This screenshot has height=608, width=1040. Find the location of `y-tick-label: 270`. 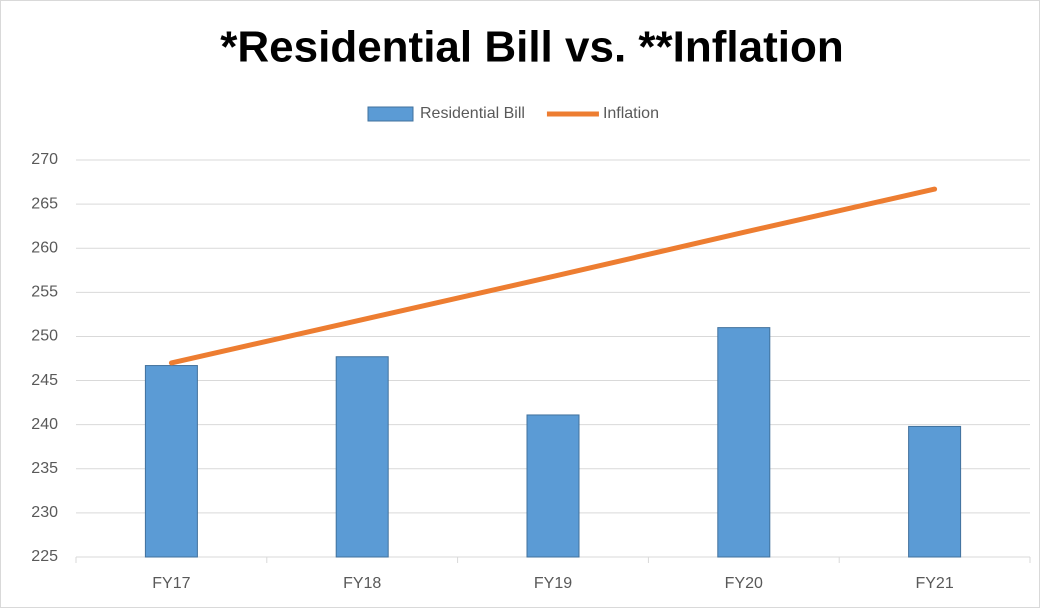

y-tick-label: 270 is located at coordinates (44, 159).